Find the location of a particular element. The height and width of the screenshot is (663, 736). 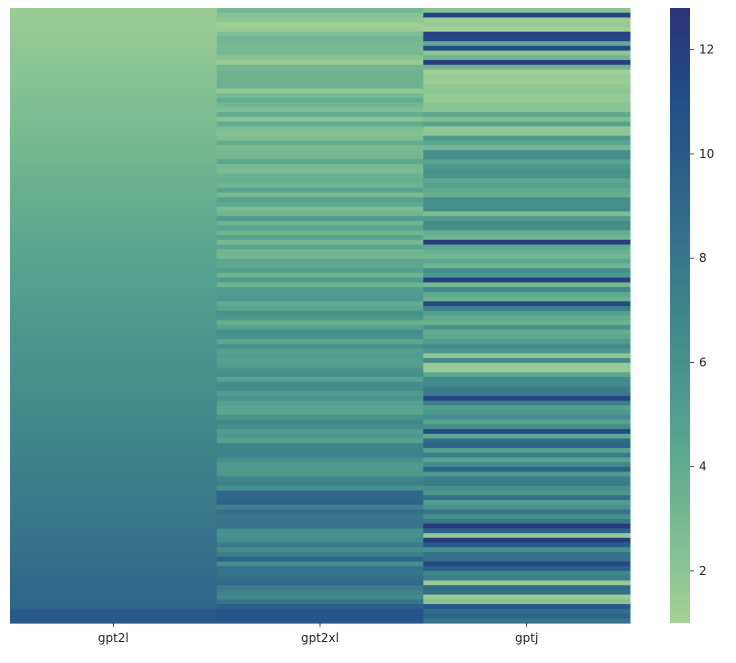

colorbar-tick-label: 10 is located at coordinates (706, 154).